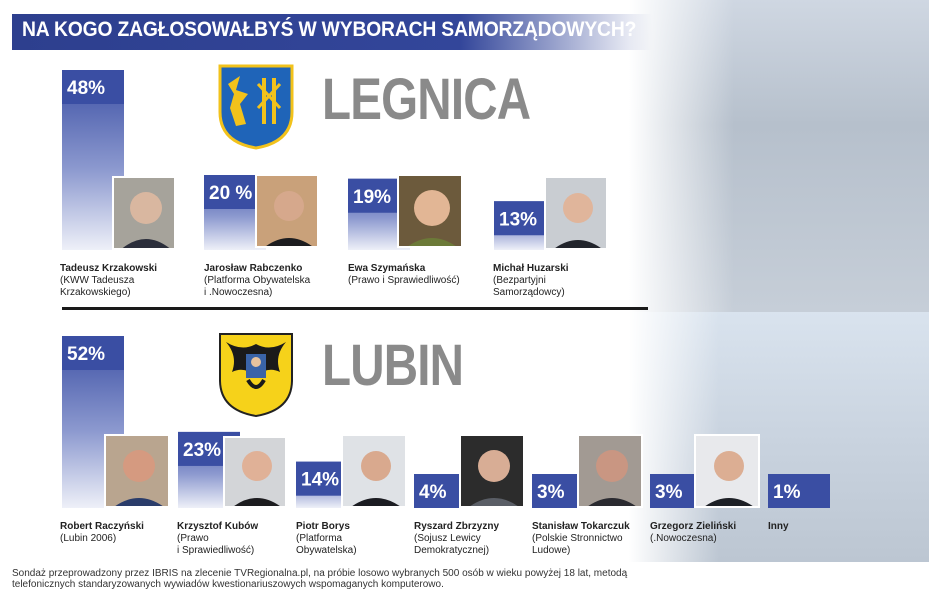  I want to click on candidate-party: (KWW Tadeusza Krzakowskiego), so click(97, 286).